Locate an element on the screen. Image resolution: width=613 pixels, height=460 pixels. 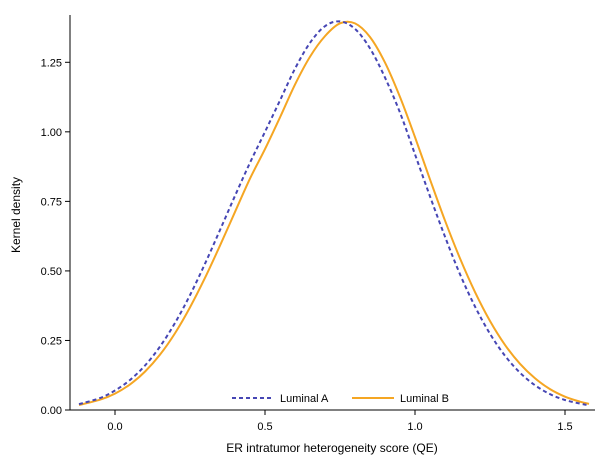
y-tick-label: 1.00 is located at coordinates (51, 133).